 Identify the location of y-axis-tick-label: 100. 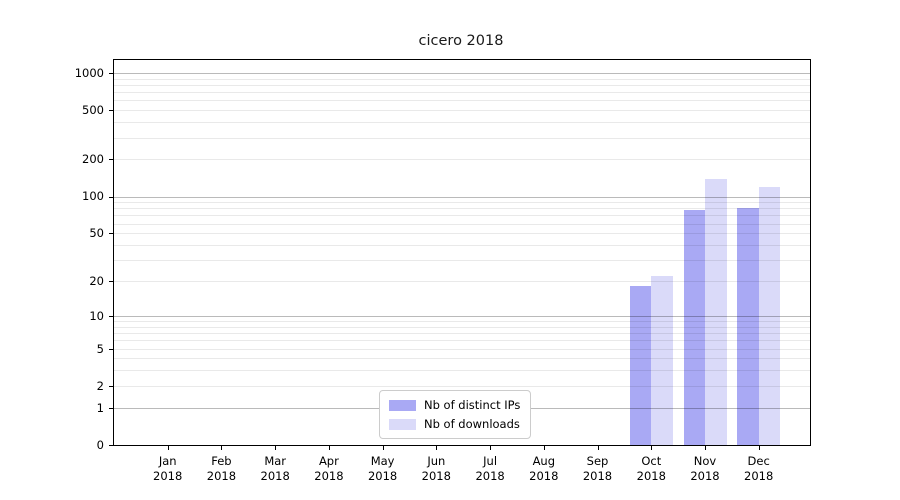
(93, 196).